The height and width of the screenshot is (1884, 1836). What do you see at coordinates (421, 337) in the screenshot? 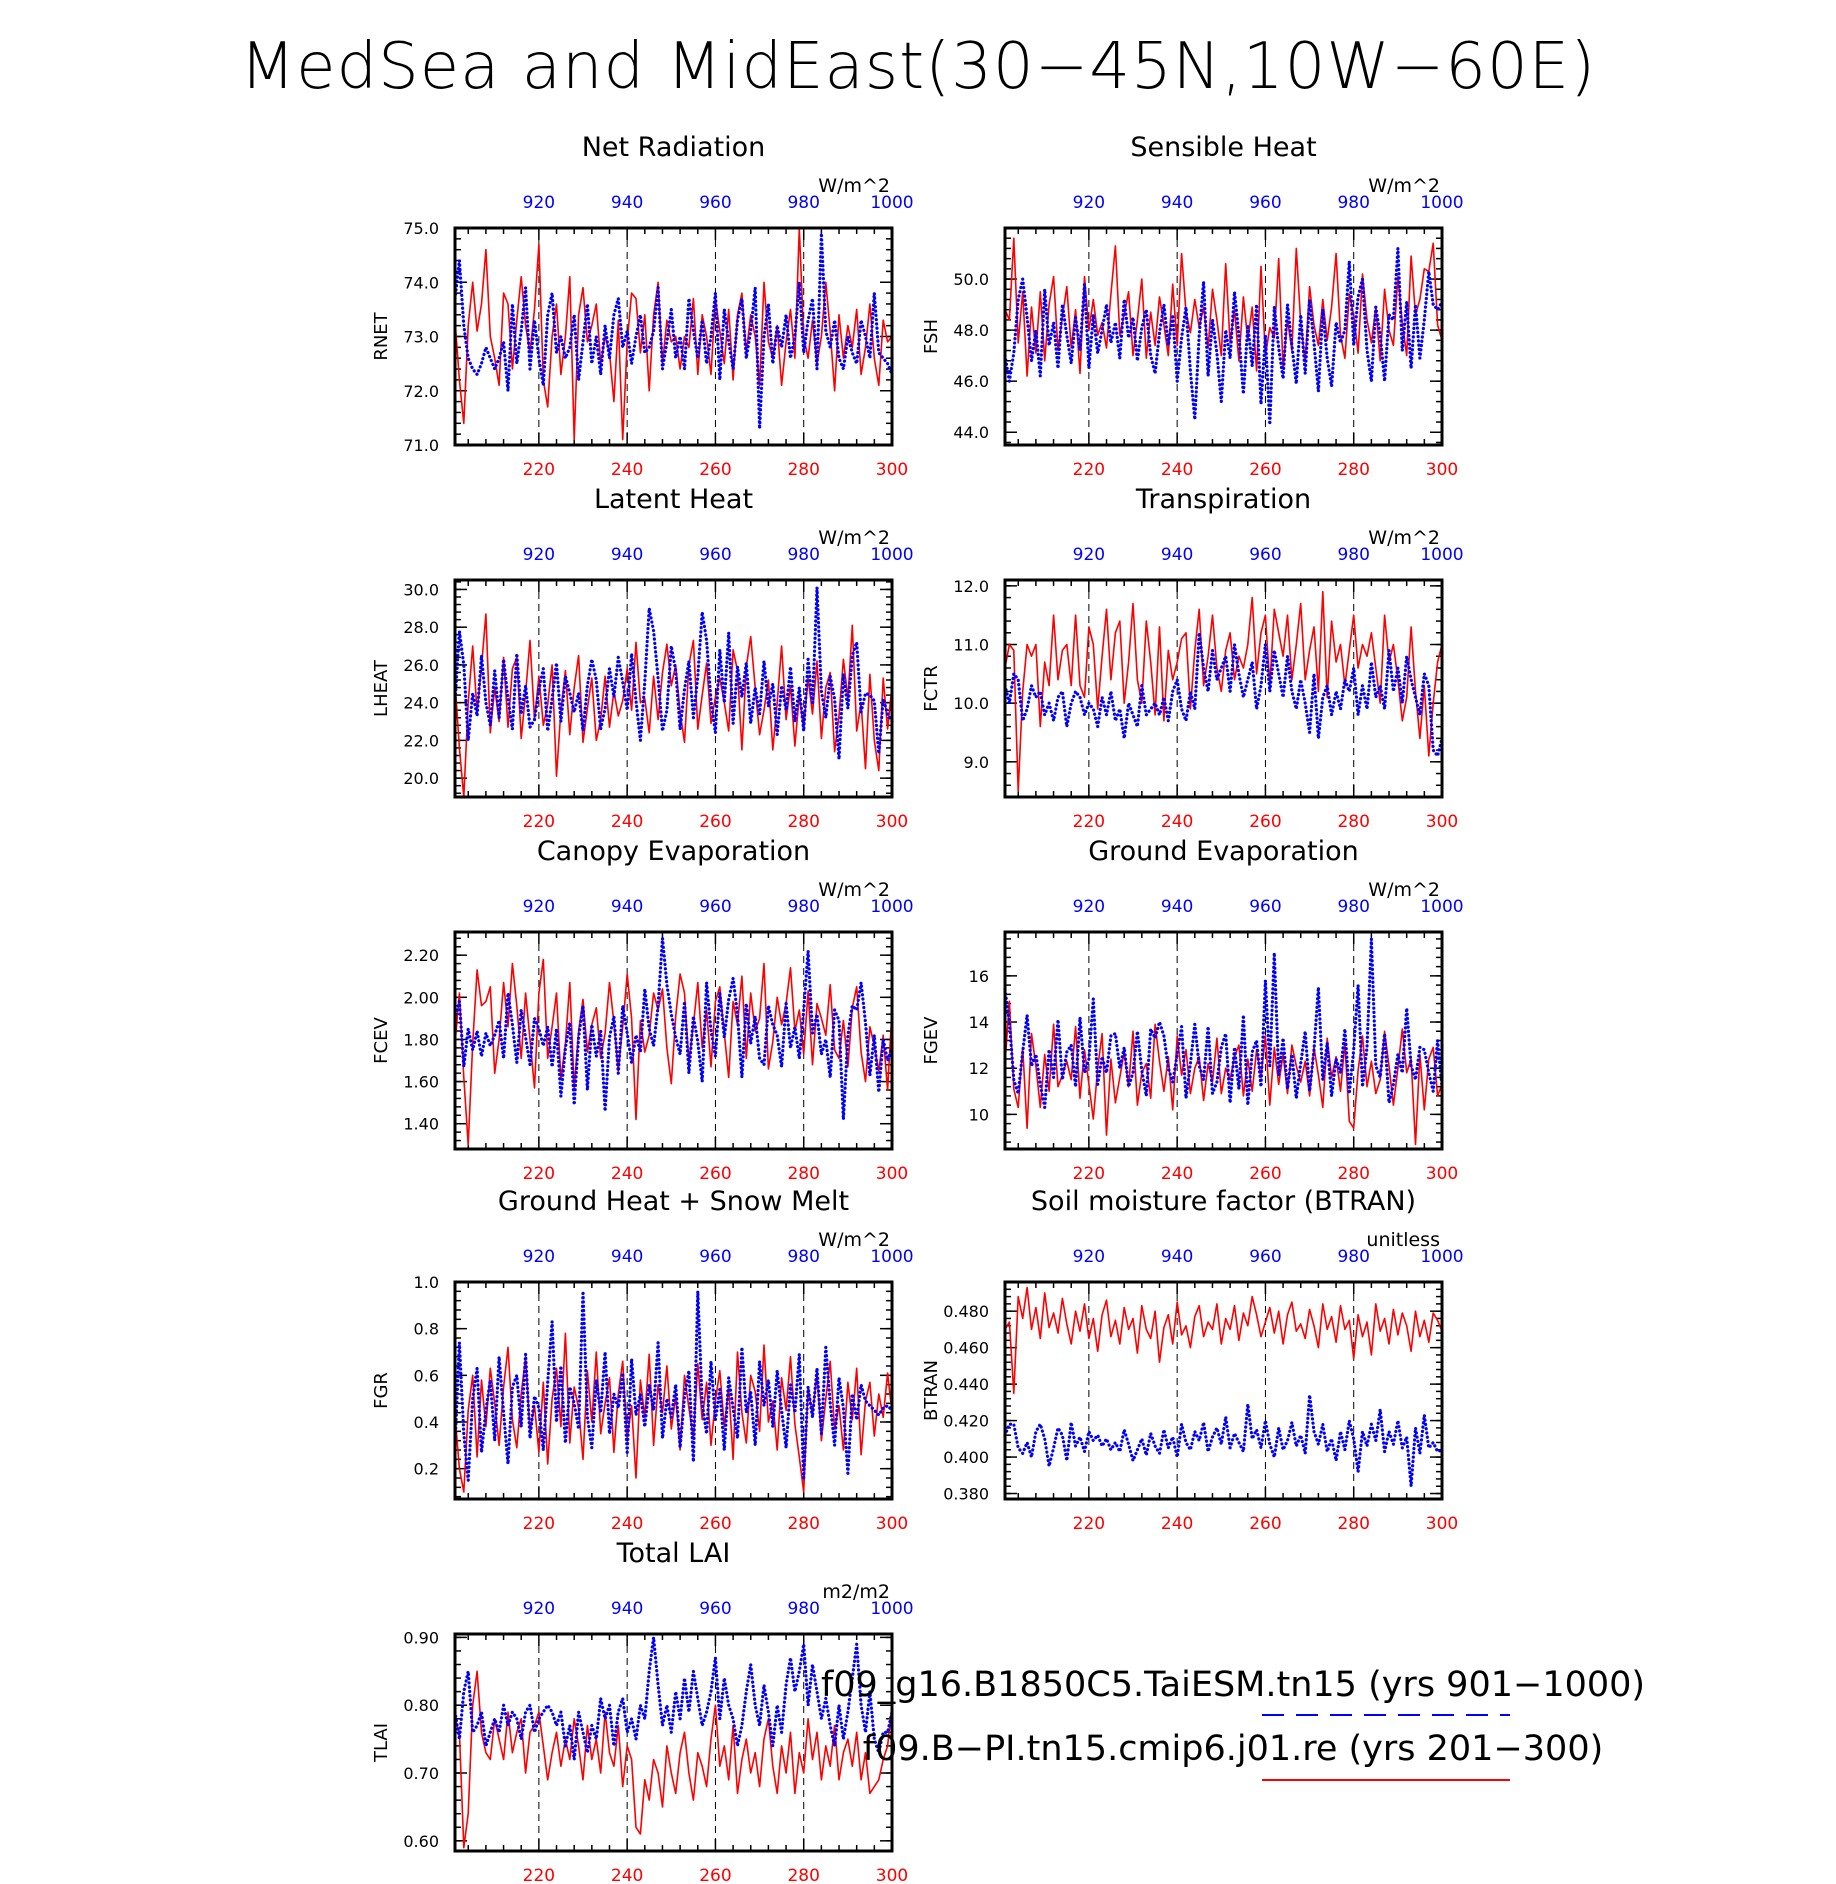
I see `y-tick-label: 73.0` at bounding box center [421, 337].